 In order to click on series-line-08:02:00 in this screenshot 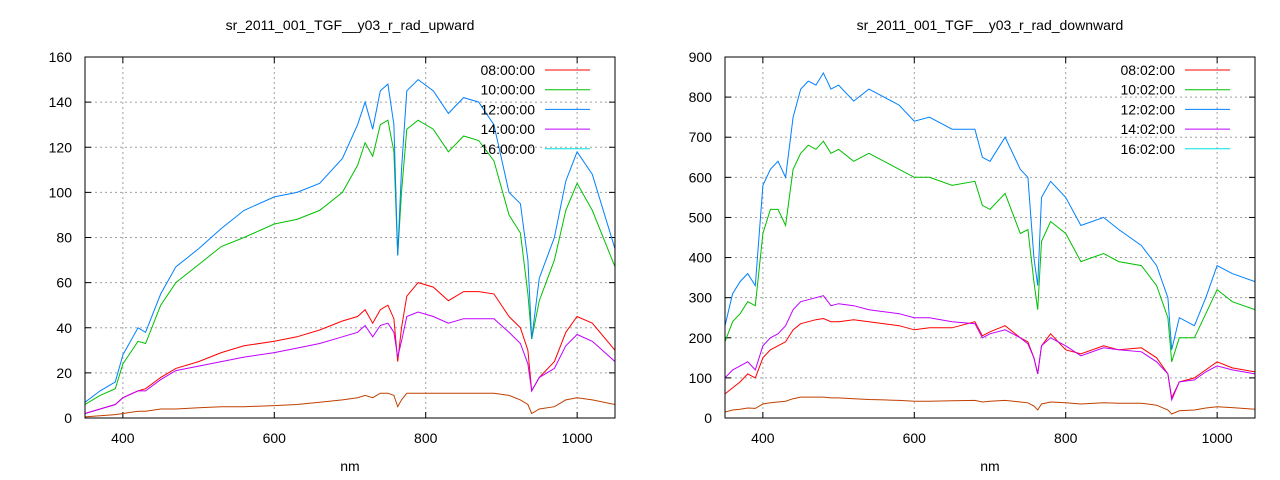, I will do `click(990, 358)`.